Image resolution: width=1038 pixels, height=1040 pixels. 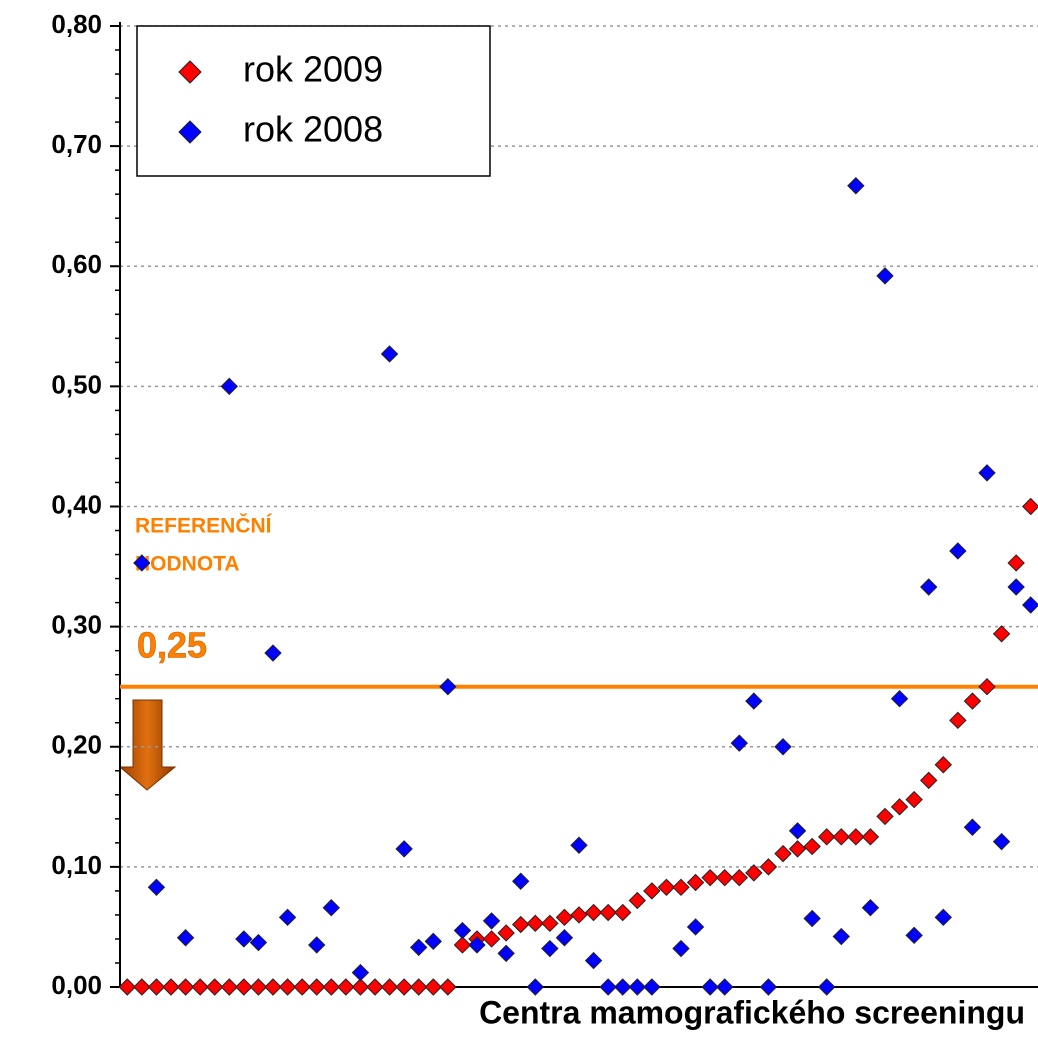 I want to click on y-tick-label: 0,40, so click(x=76, y=504).